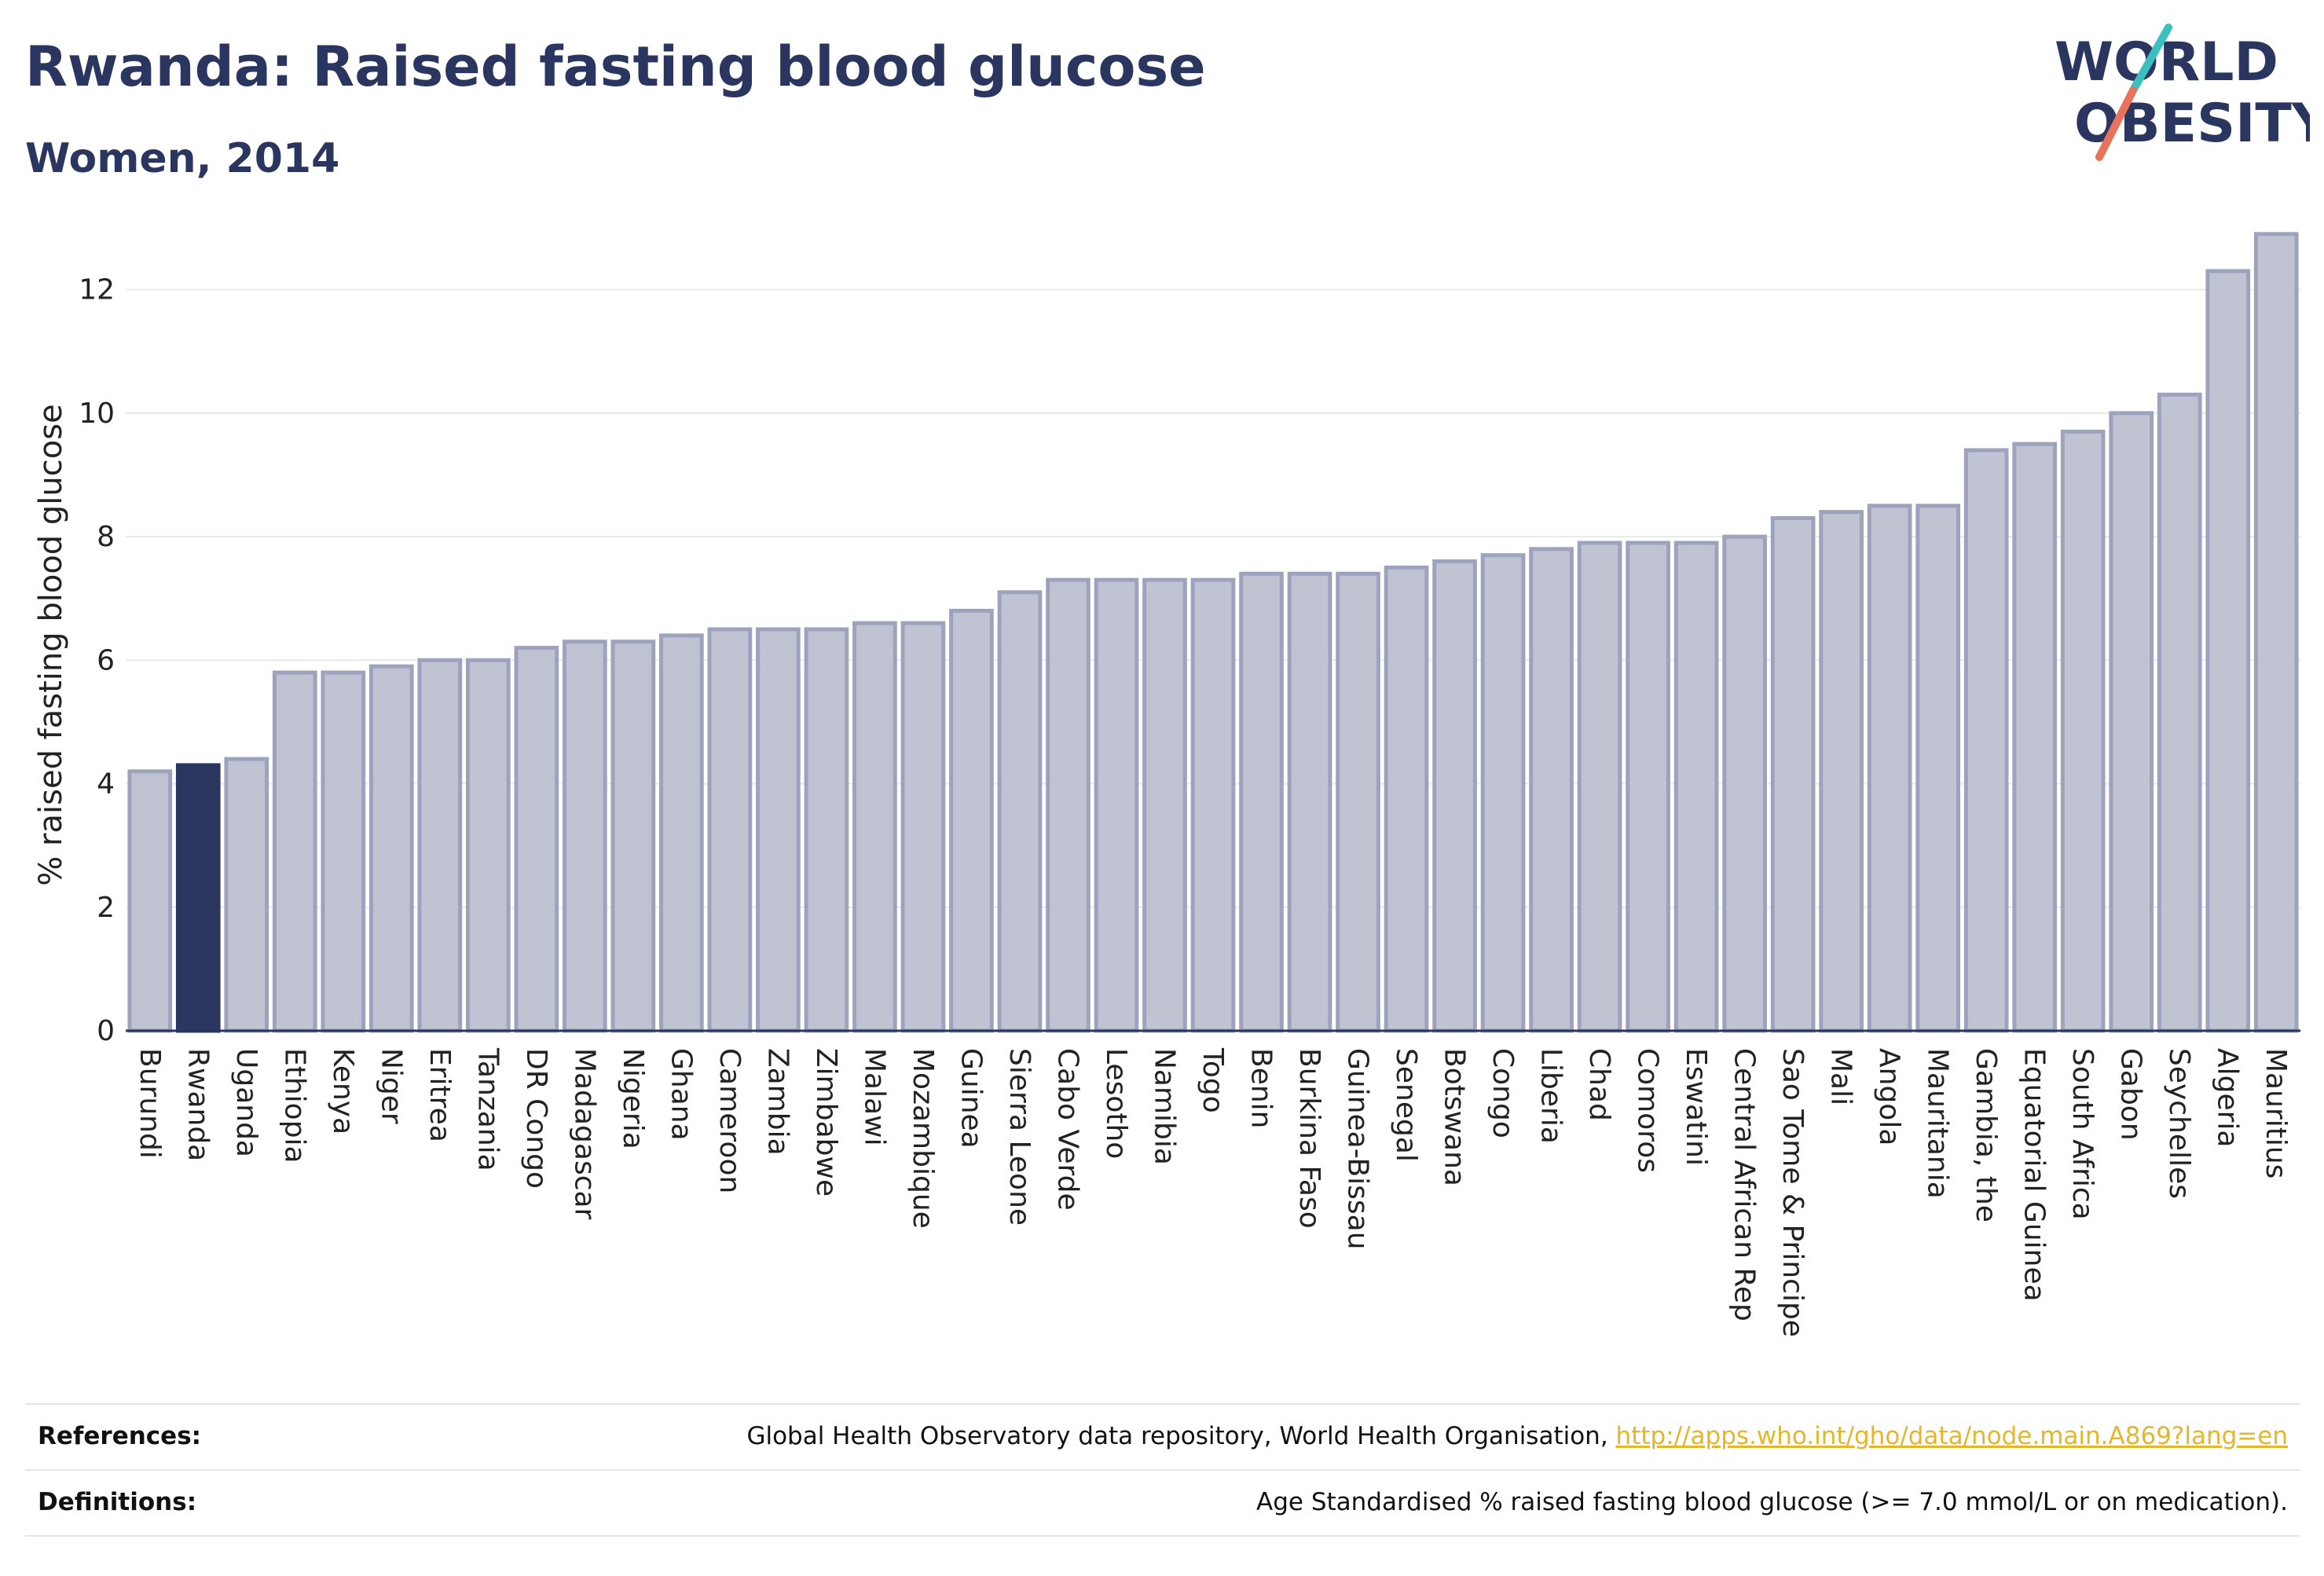 Image resolution: width=2324 pixels, height=1576 pixels. What do you see at coordinates (1599, 1084) in the screenshot?
I see `x-tick-label: Chad` at bounding box center [1599, 1084].